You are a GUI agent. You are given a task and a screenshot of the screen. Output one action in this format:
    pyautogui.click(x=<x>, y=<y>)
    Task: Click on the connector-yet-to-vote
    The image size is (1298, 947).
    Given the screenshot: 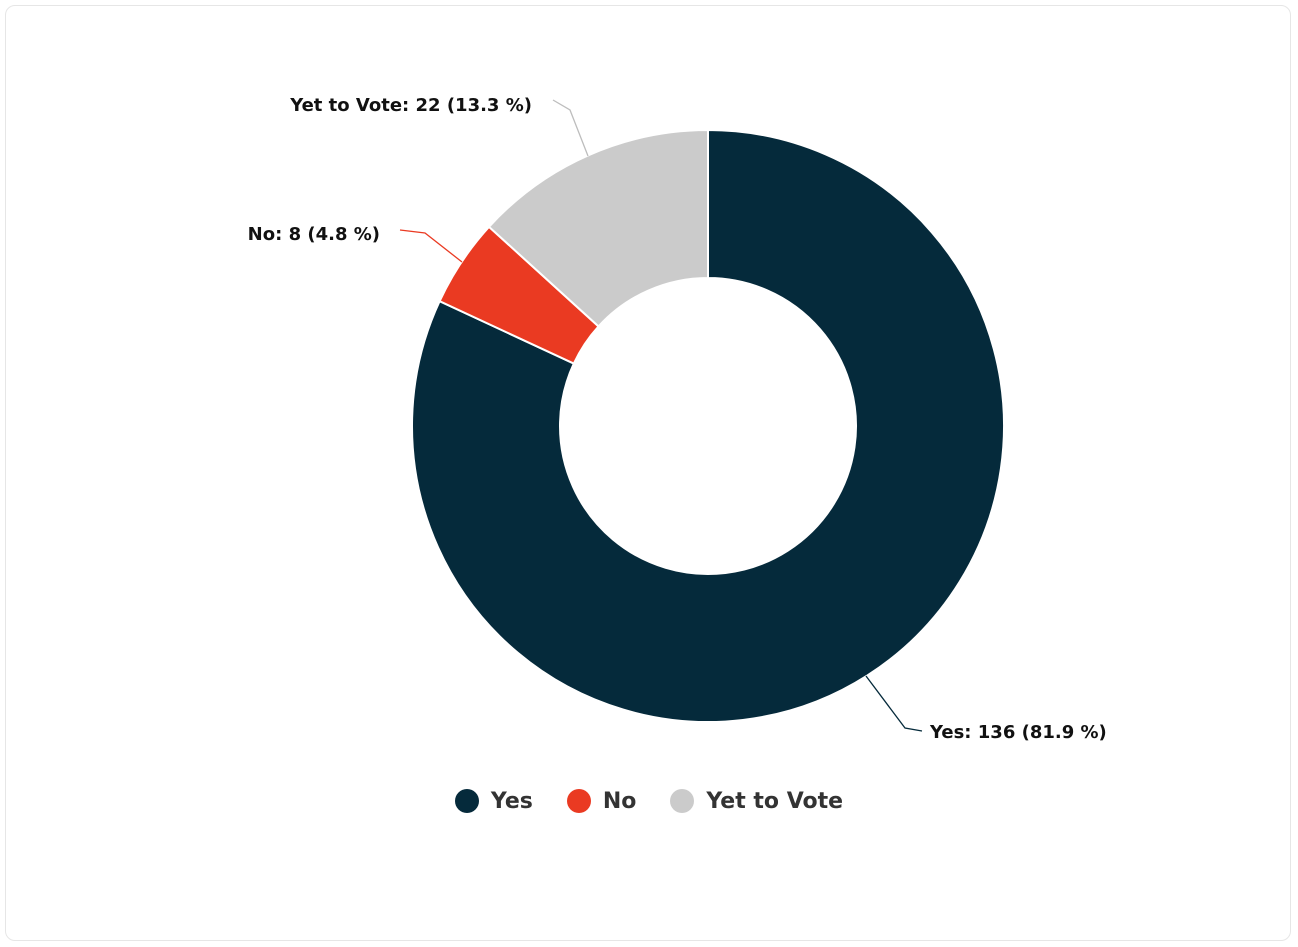 What is the action you would take?
    pyautogui.click(x=570, y=128)
    